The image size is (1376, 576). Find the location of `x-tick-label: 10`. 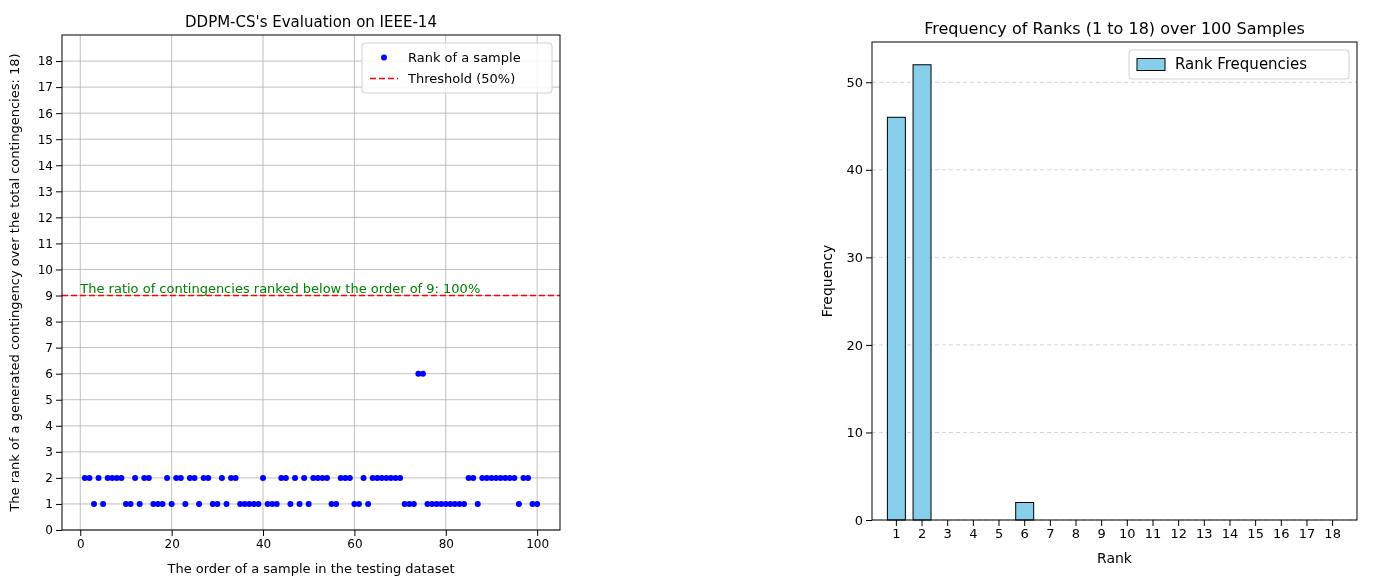

x-tick-label: 10 is located at coordinates (1127, 534).